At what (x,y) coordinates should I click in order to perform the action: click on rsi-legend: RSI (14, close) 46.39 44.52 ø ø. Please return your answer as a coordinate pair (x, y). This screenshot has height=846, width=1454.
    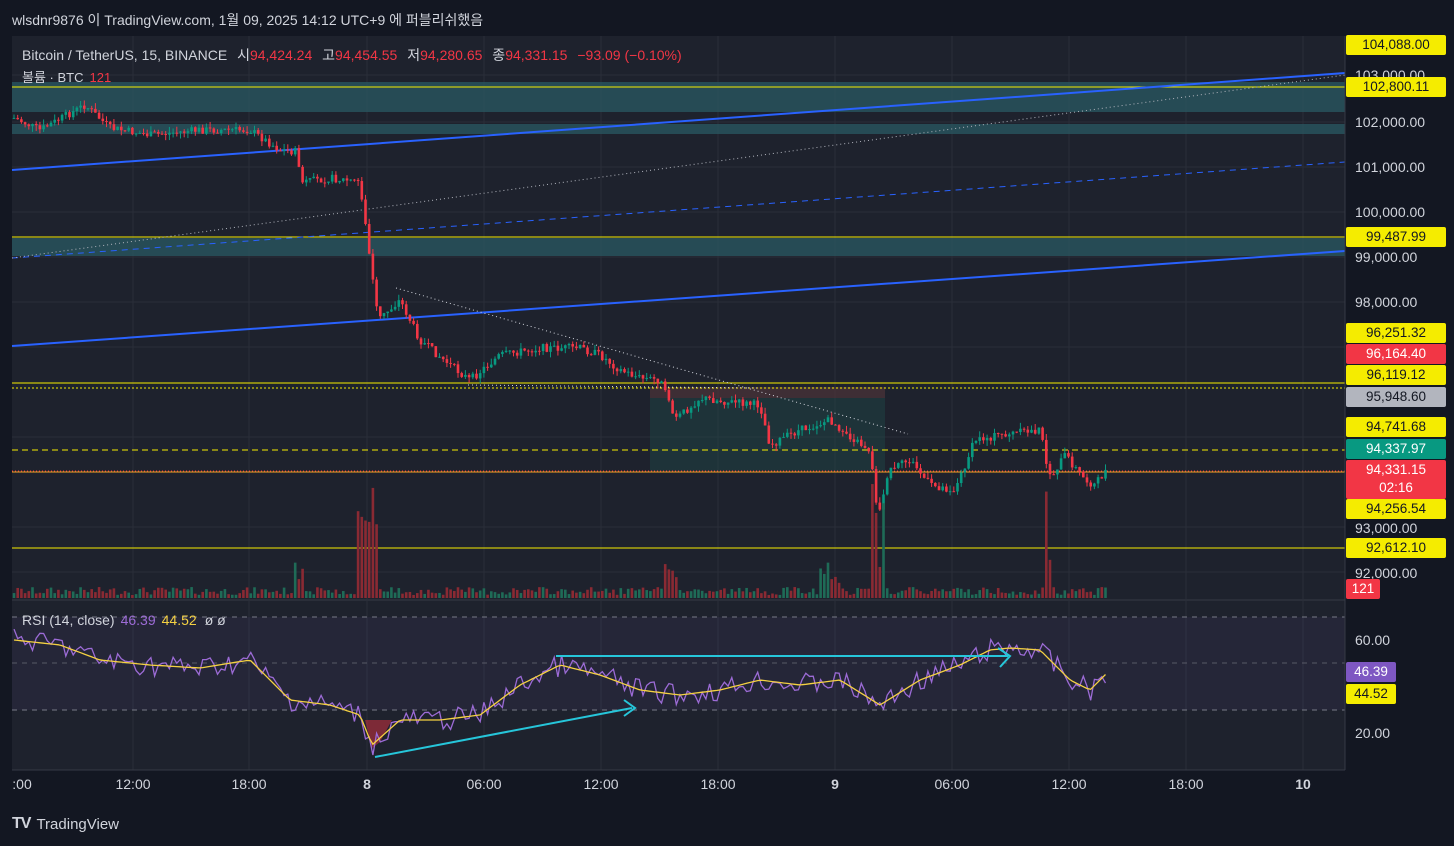
    Looking at the image, I should click on (124, 620).